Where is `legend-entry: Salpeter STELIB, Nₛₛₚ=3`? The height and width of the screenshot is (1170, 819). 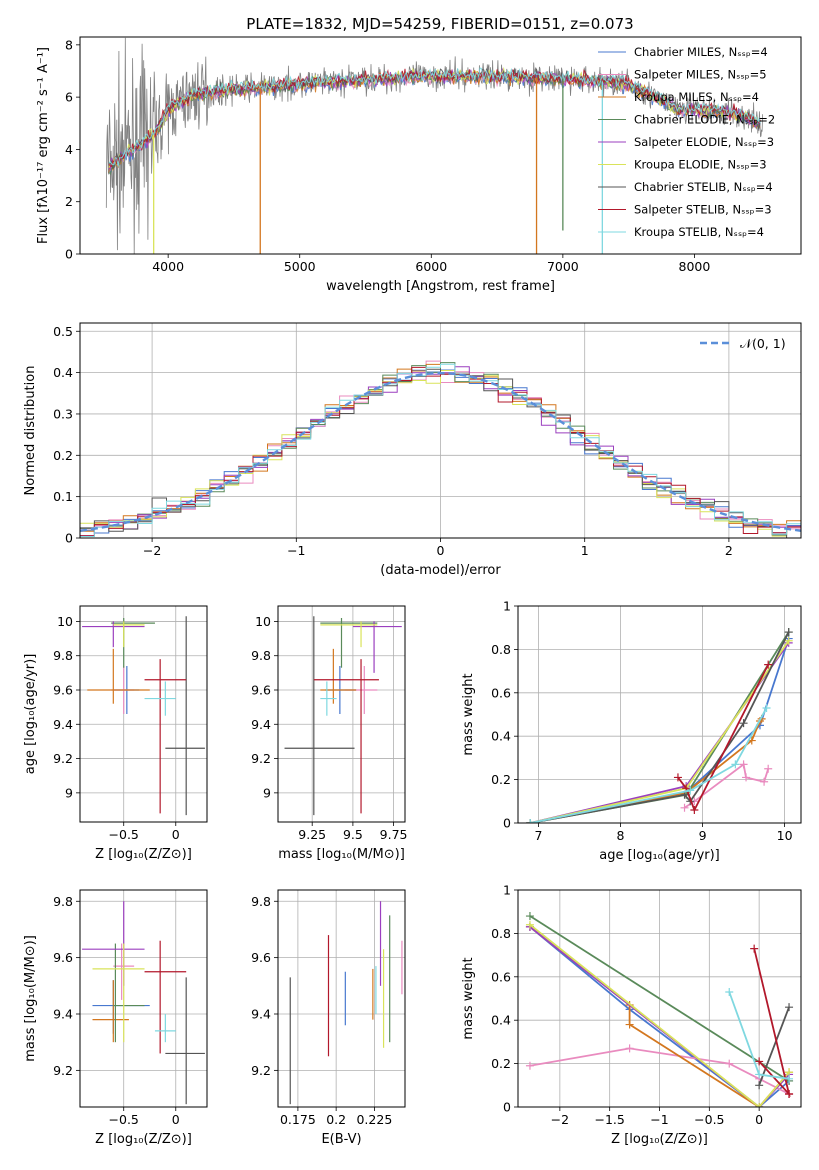
legend-entry: Salpeter STELIB, Nₛₛₚ=3 is located at coordinates (703, 210).